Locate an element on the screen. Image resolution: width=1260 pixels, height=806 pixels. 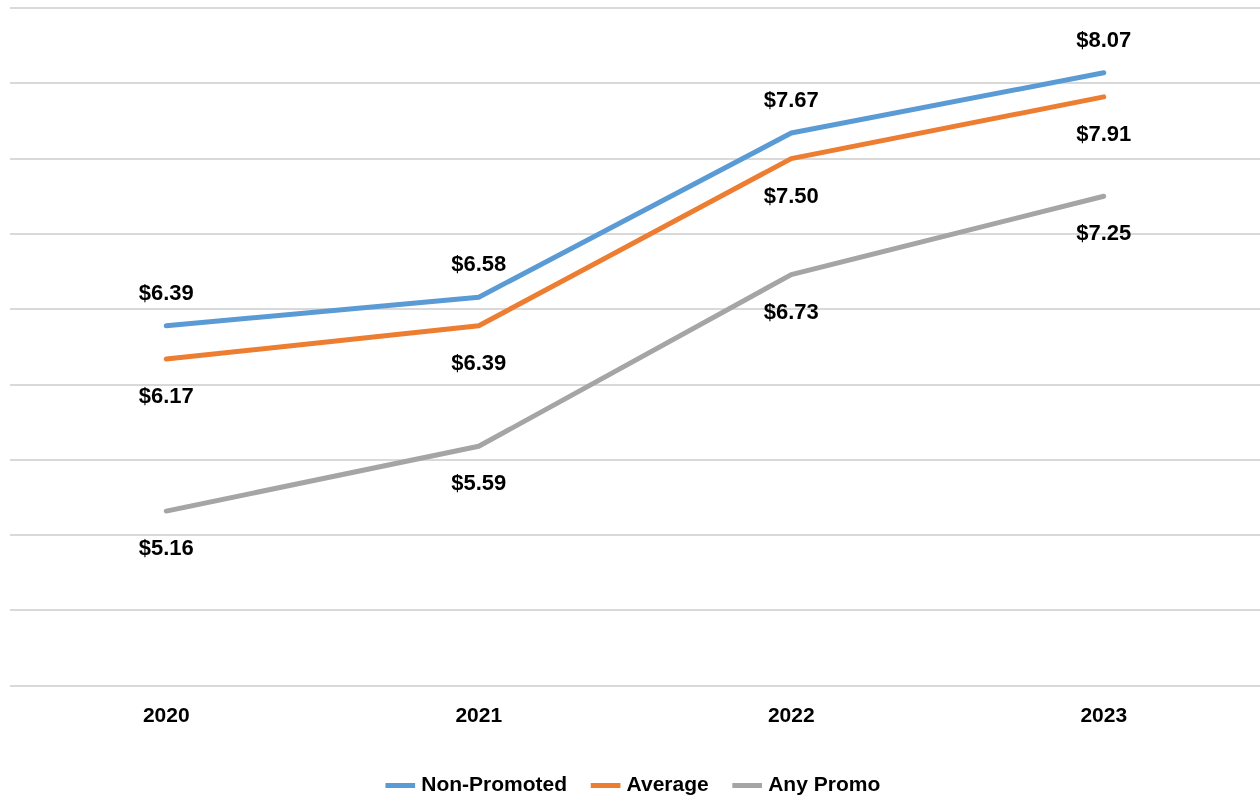
data-label: $5.16 is located at coordinates (166, 548).